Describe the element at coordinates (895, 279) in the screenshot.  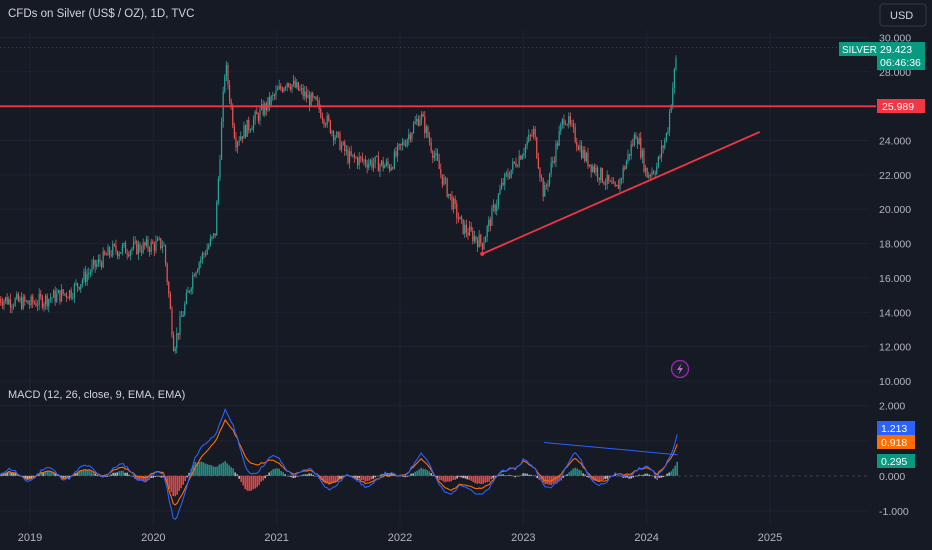
I see `price-tick-label: 16.000` at that location.